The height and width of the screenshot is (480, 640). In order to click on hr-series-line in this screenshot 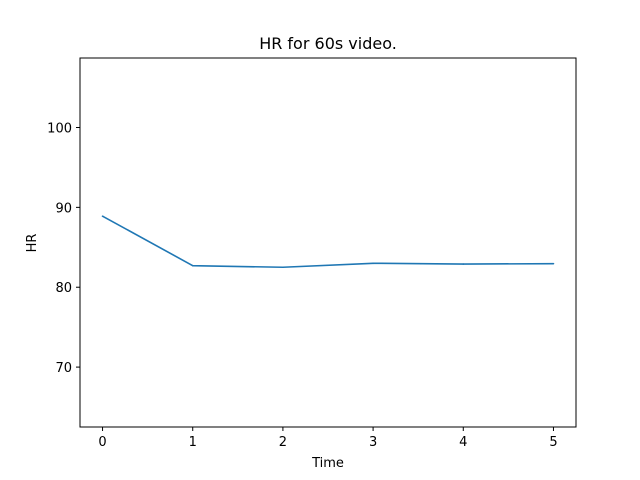, I will do `click(328, 242)`.